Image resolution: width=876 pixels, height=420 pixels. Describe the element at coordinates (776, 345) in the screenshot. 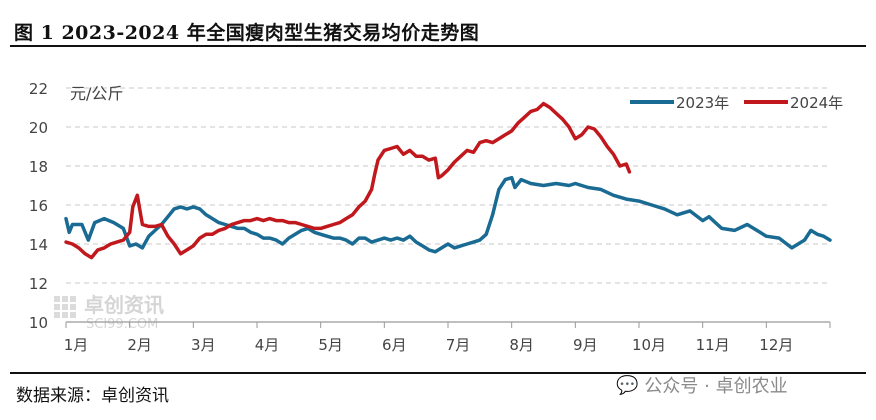

I see `x-tick-label: 12月` at that location.